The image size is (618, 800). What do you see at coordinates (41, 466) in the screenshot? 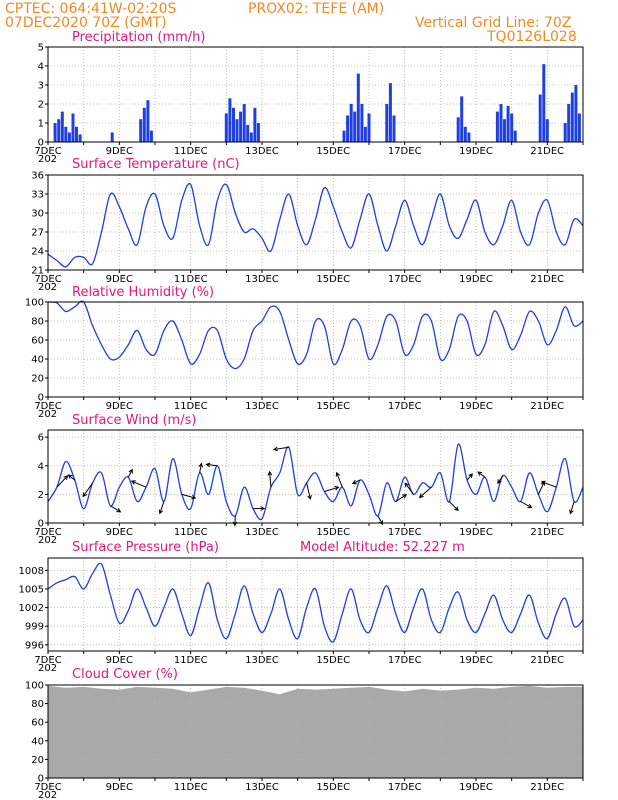
I see `y-tick-label: 4` at bounding box center [41, 466].